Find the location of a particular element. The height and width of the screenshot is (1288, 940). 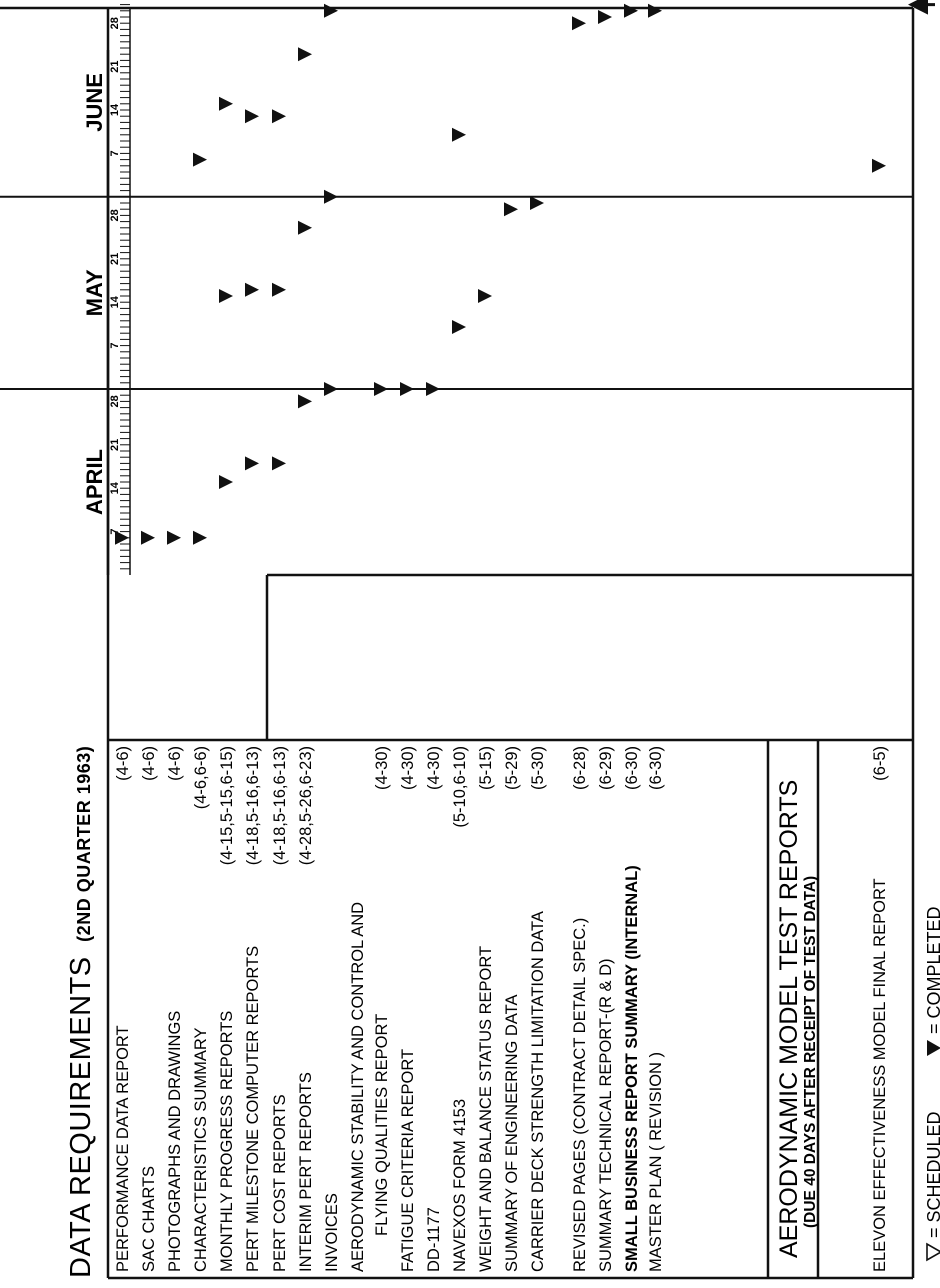

row-label: PHOTOGRAPHS AND DRAWINGS is located at coordinates (175, 1141).